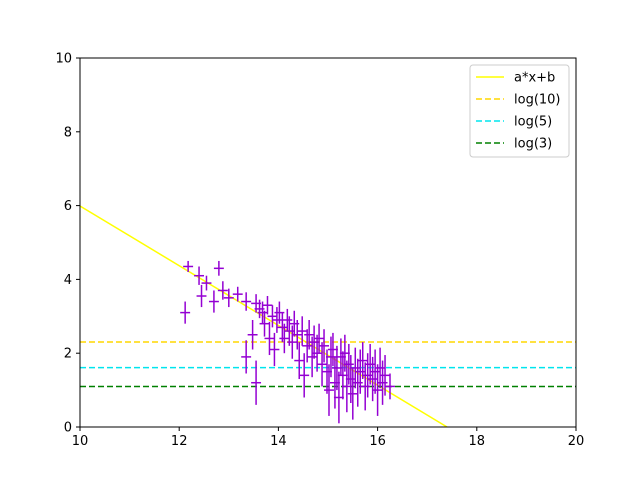  I want to click on x-tick-label: 20, so click(576, 441).